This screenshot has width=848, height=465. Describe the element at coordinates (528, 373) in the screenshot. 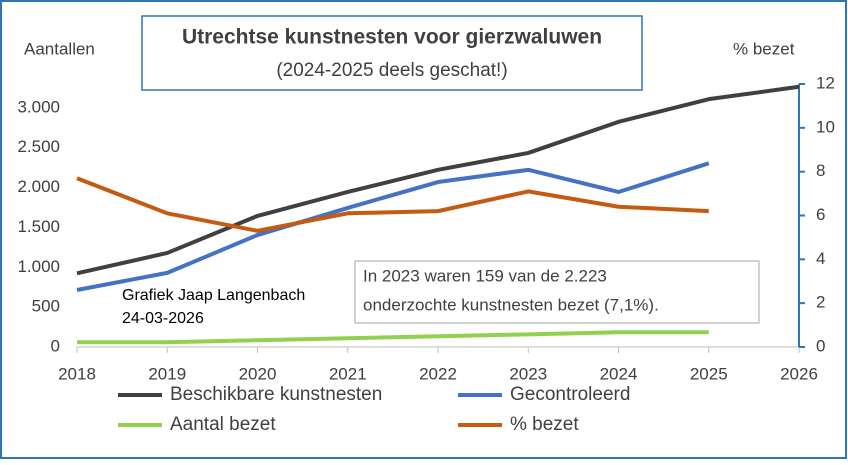

I see `x-tick-label: 2023` at that location.